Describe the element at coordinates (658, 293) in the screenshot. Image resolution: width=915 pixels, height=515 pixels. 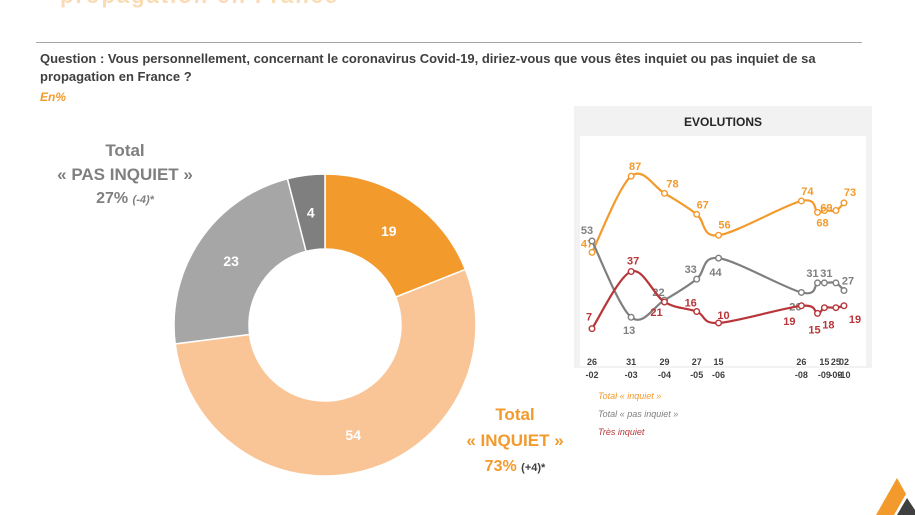
I see `data-label-total-pas-inquiet: 22` at that location.